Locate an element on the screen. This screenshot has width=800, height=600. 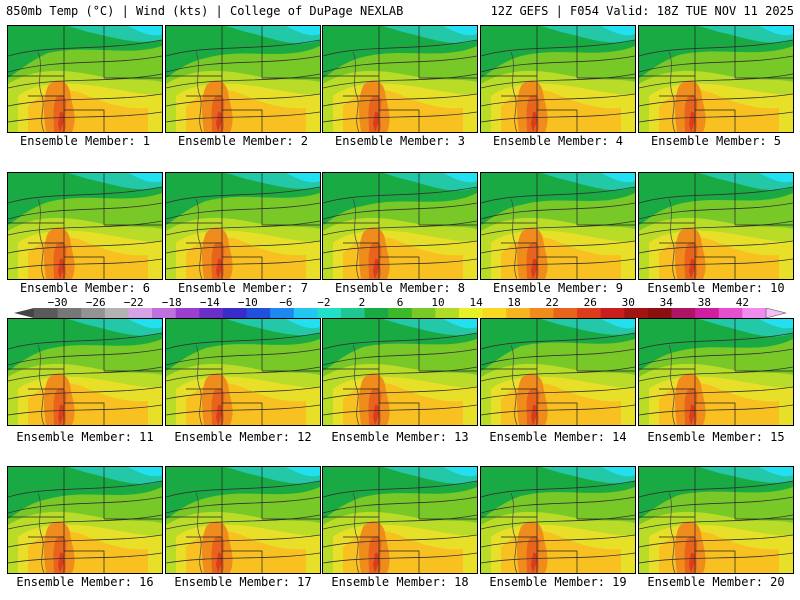
colorbar-tick-label: −14 is located at coordinates (209, 302).